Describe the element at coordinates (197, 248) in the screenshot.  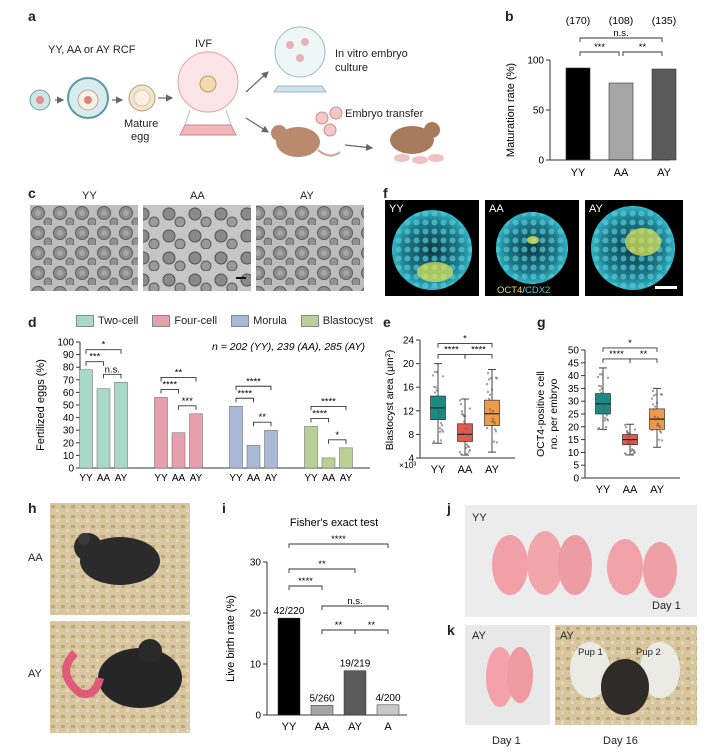
I see `micrograph-images` at that location.